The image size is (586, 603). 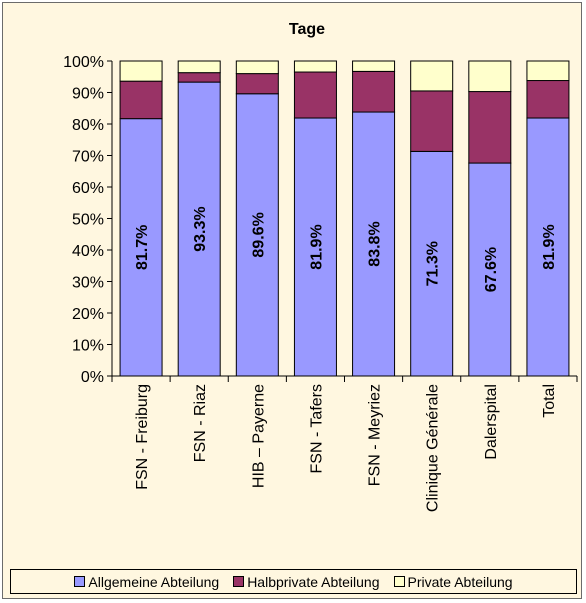 What do you see at coordinates (88, 94) in the screenshot?
I see `y-tick-label: 90%` at bounding box center [88, 94].